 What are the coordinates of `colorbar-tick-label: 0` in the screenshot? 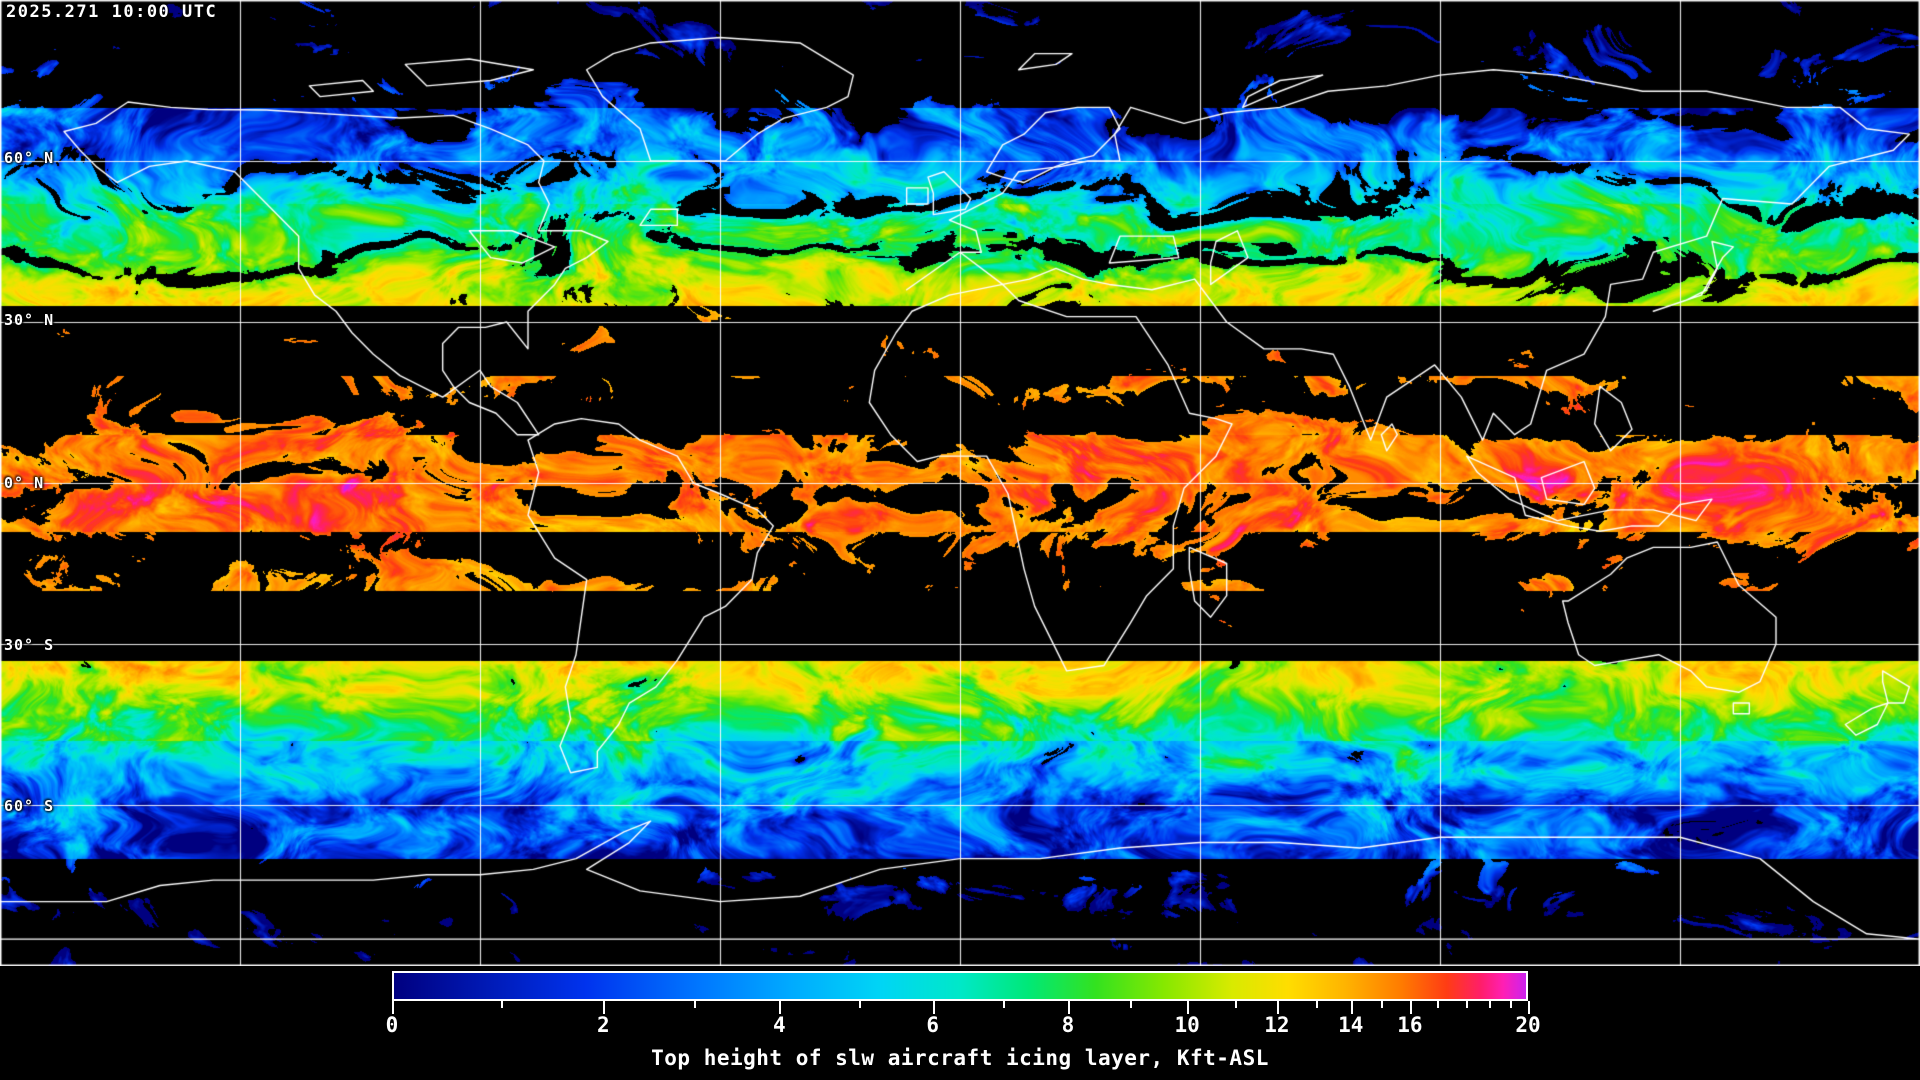 It's located at (392, 1025).